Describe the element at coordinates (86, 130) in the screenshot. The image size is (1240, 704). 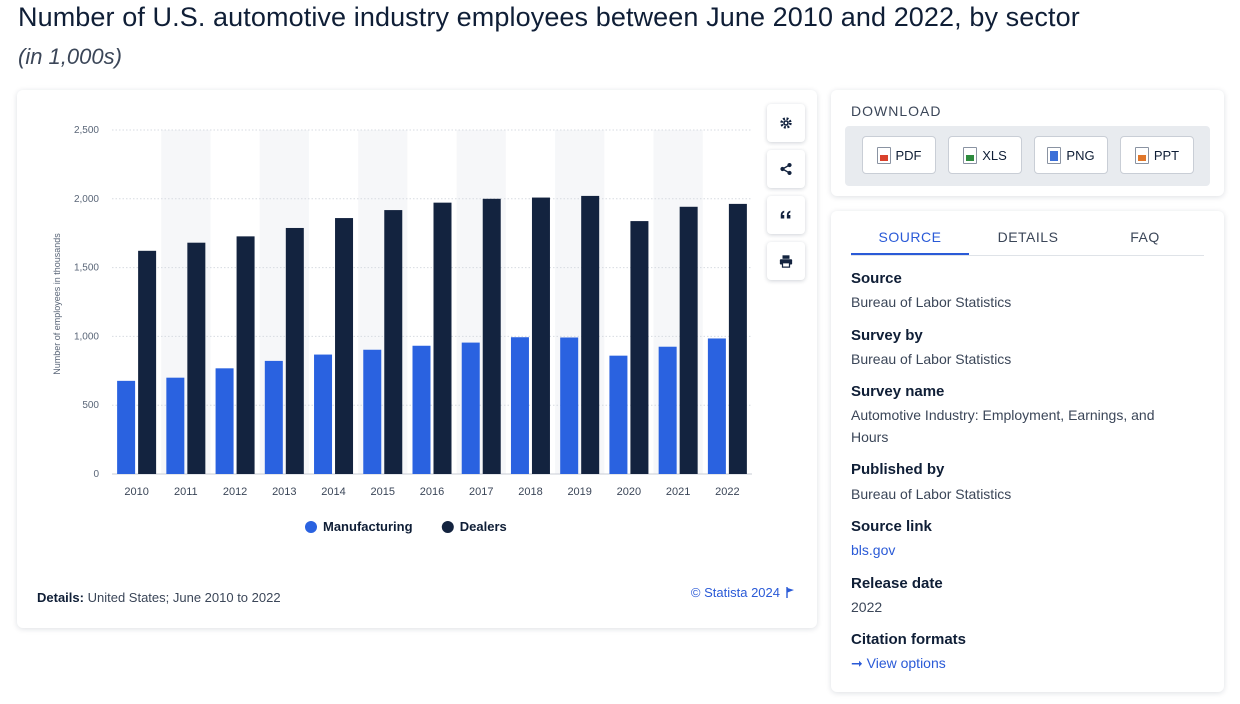
I see `y-tick-label: 2,500` at that location.